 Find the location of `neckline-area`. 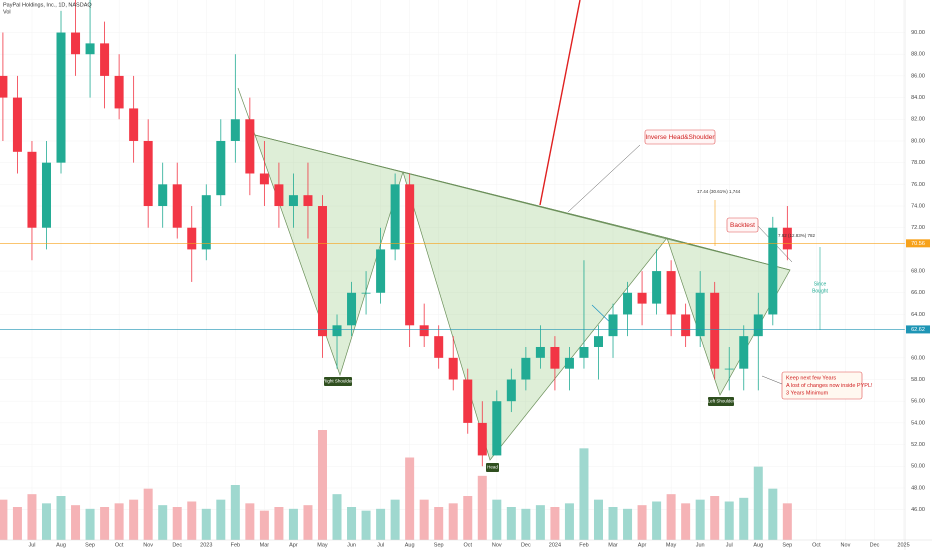

neckline-area is located at coordinates (522, 202).